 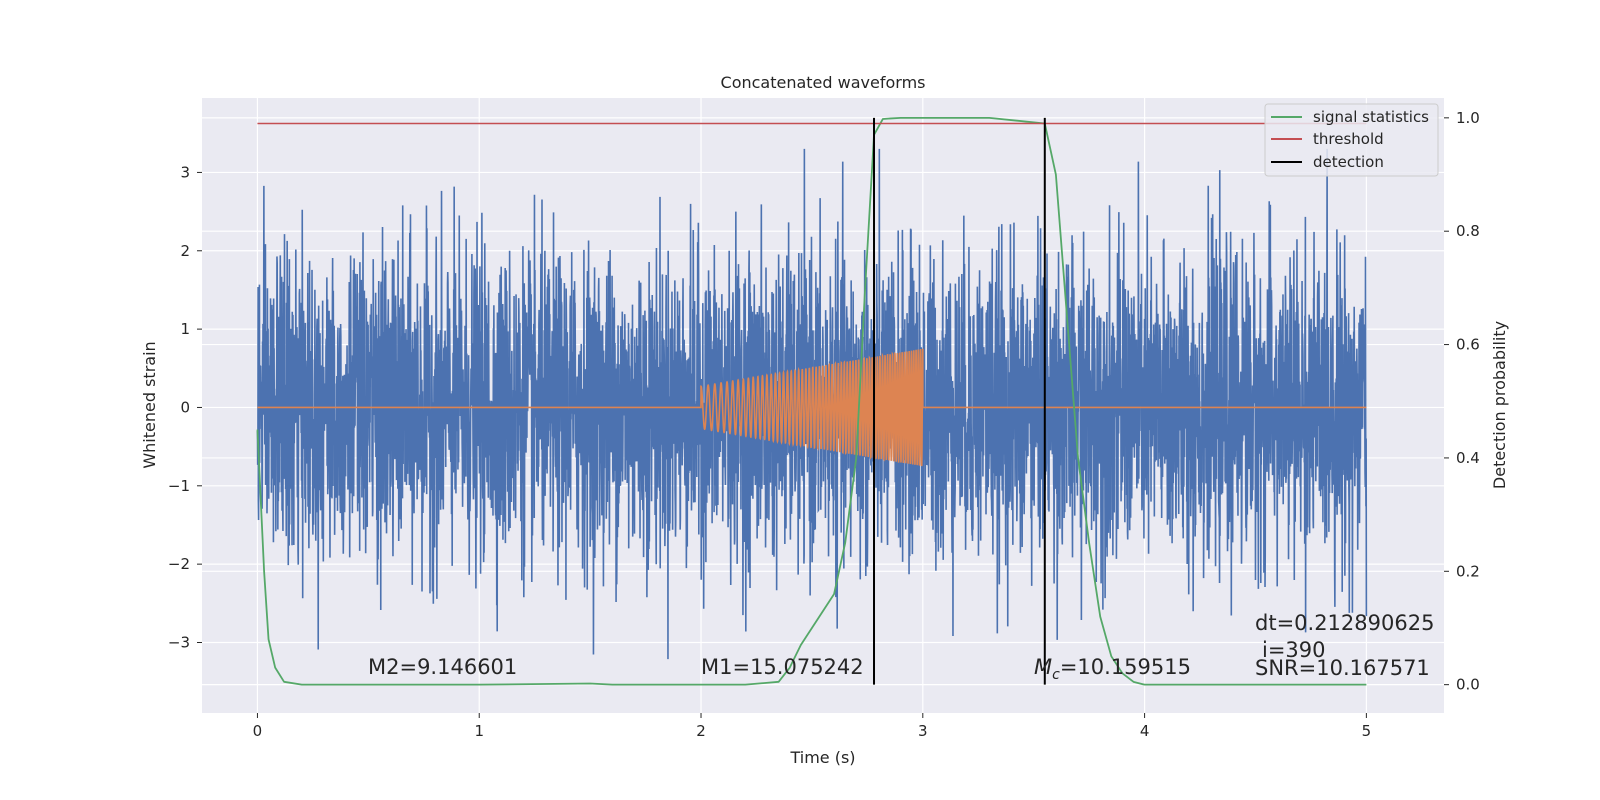 I want to click on annotation-i: i=390, so click(x=1294, y=650).